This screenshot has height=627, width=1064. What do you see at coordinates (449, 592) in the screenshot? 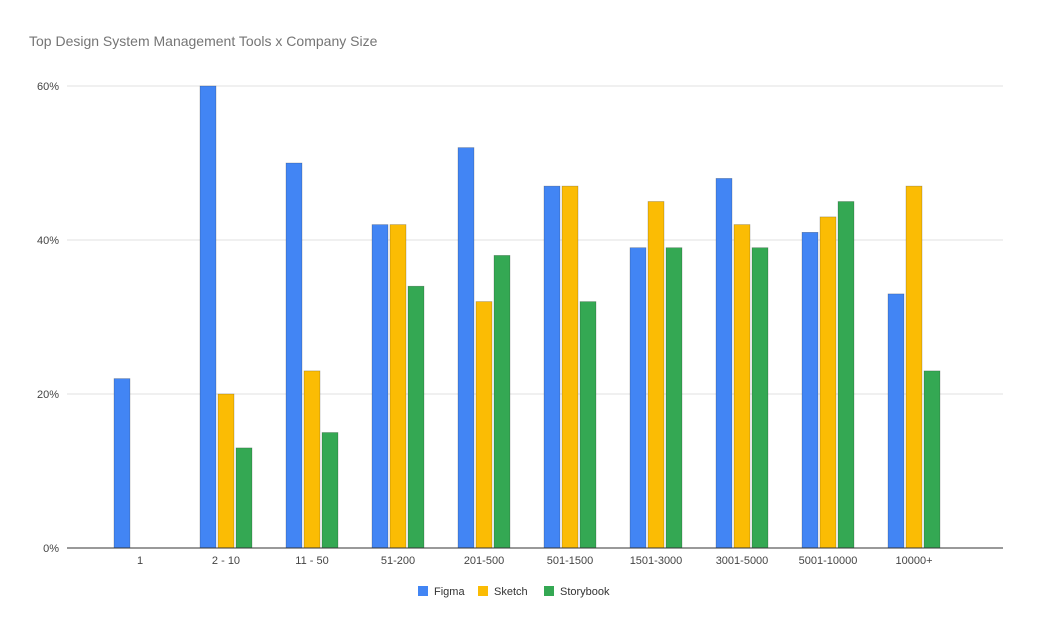
I see `legend-label-figma: Figma` at bounding box center [449, 592].